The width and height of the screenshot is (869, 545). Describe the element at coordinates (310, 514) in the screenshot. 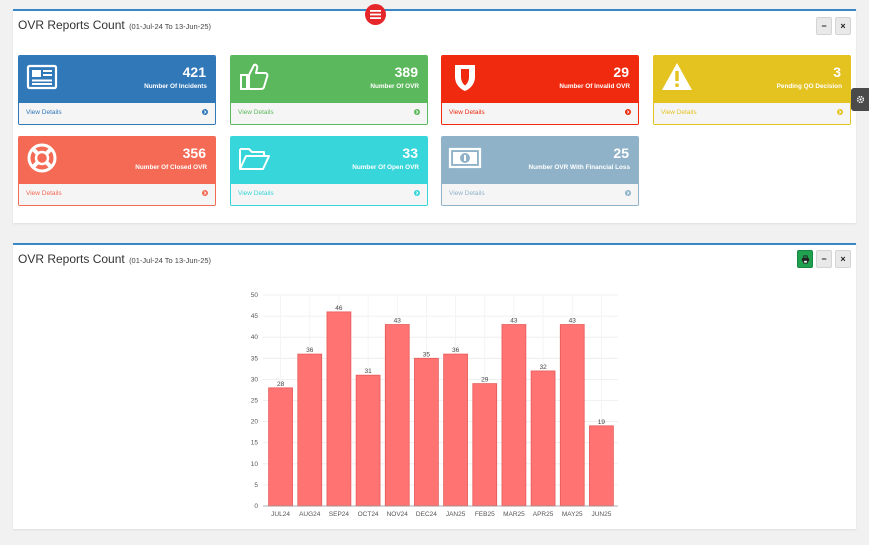

I see `x-tick-label: AUG24` at that location.